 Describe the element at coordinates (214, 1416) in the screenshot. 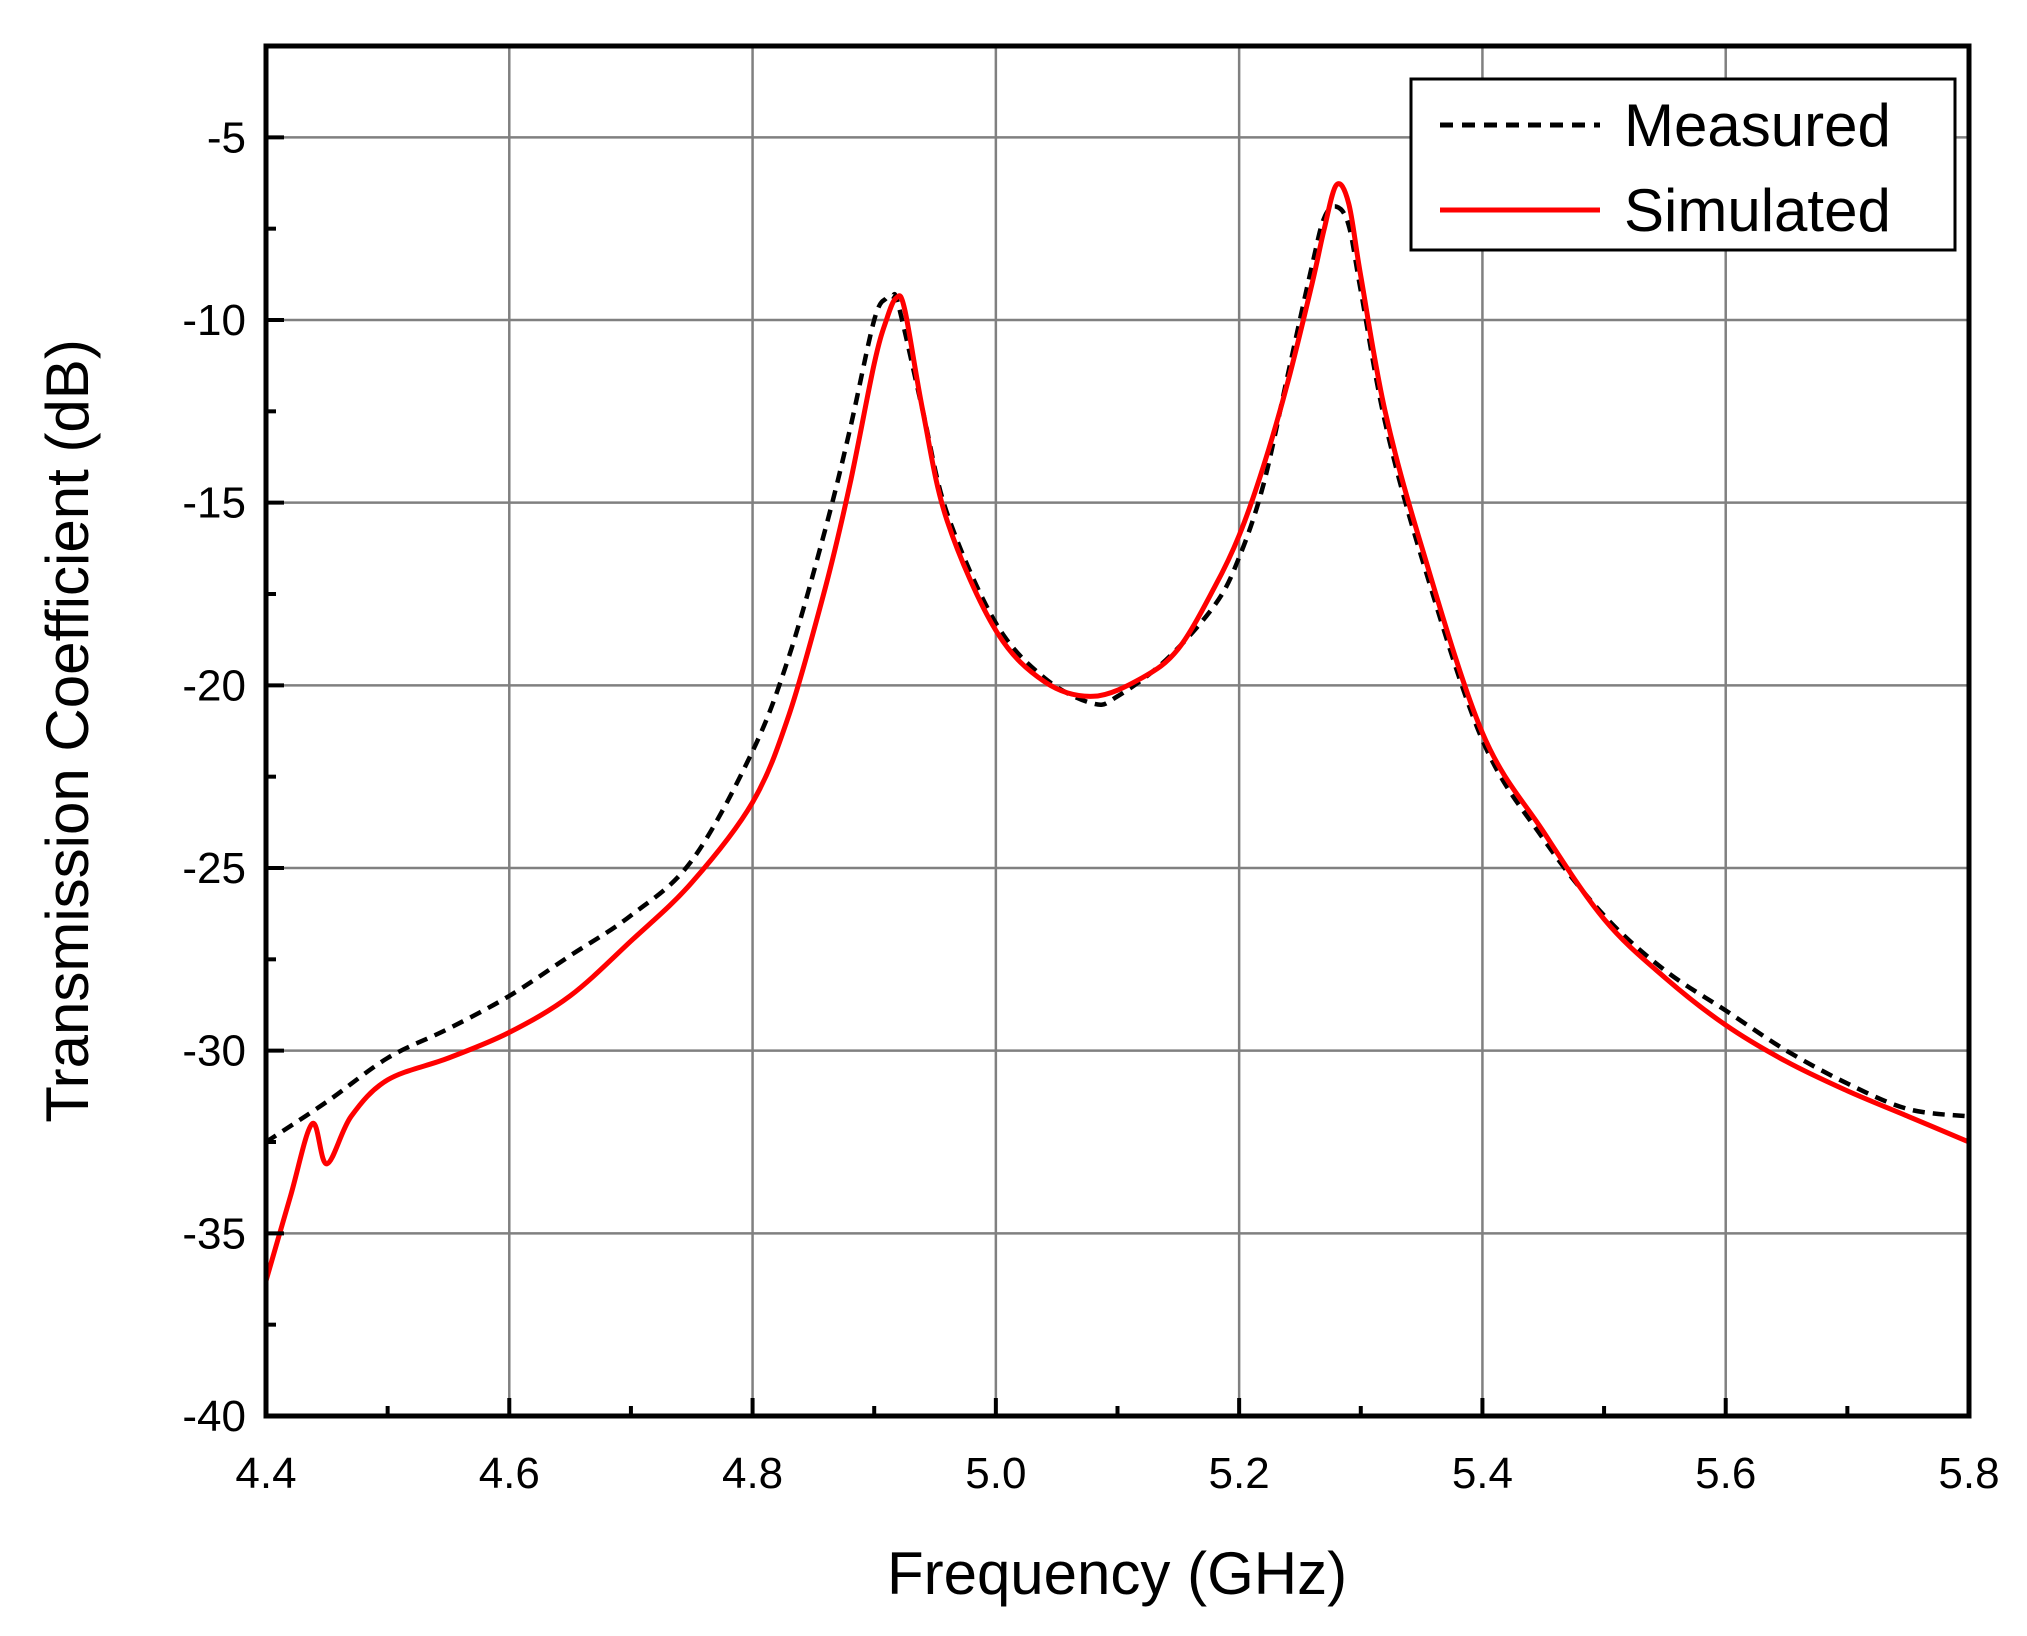

I see `y-tick-label: -40` at that location.